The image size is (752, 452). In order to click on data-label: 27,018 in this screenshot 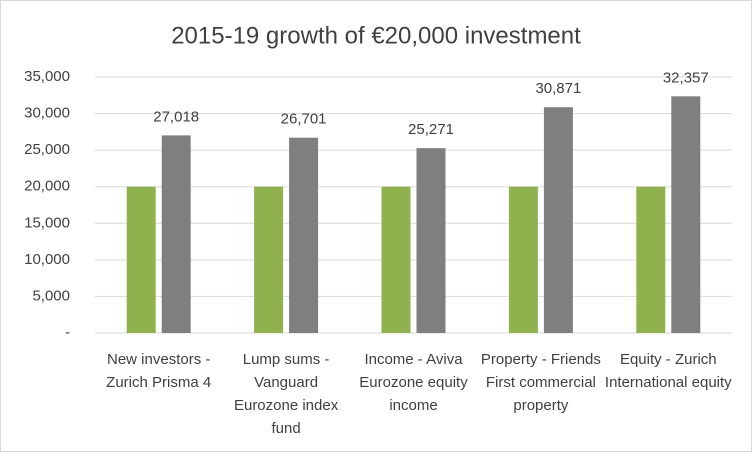, I will do `click(176, 116)`.